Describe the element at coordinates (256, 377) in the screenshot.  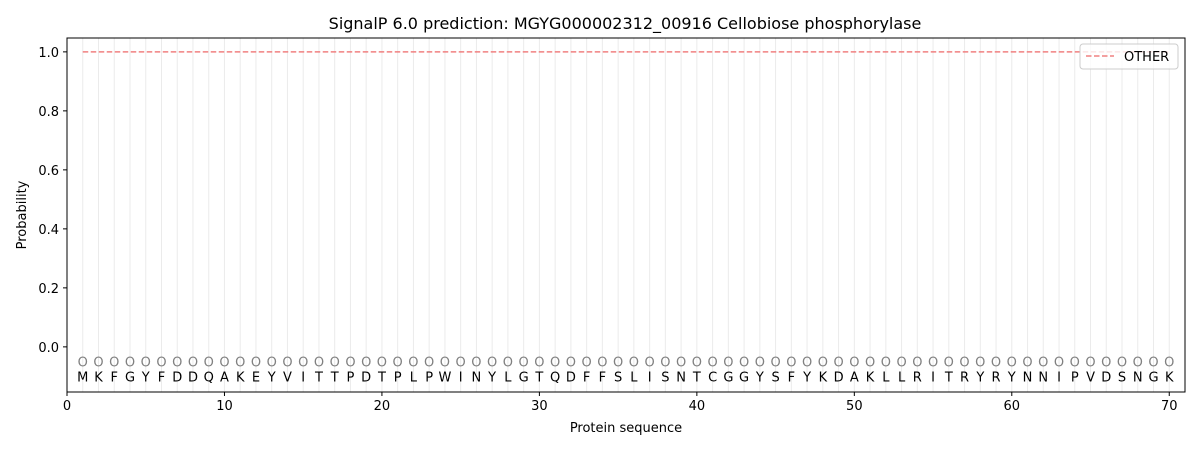
I see `residue-label: E` at that location.